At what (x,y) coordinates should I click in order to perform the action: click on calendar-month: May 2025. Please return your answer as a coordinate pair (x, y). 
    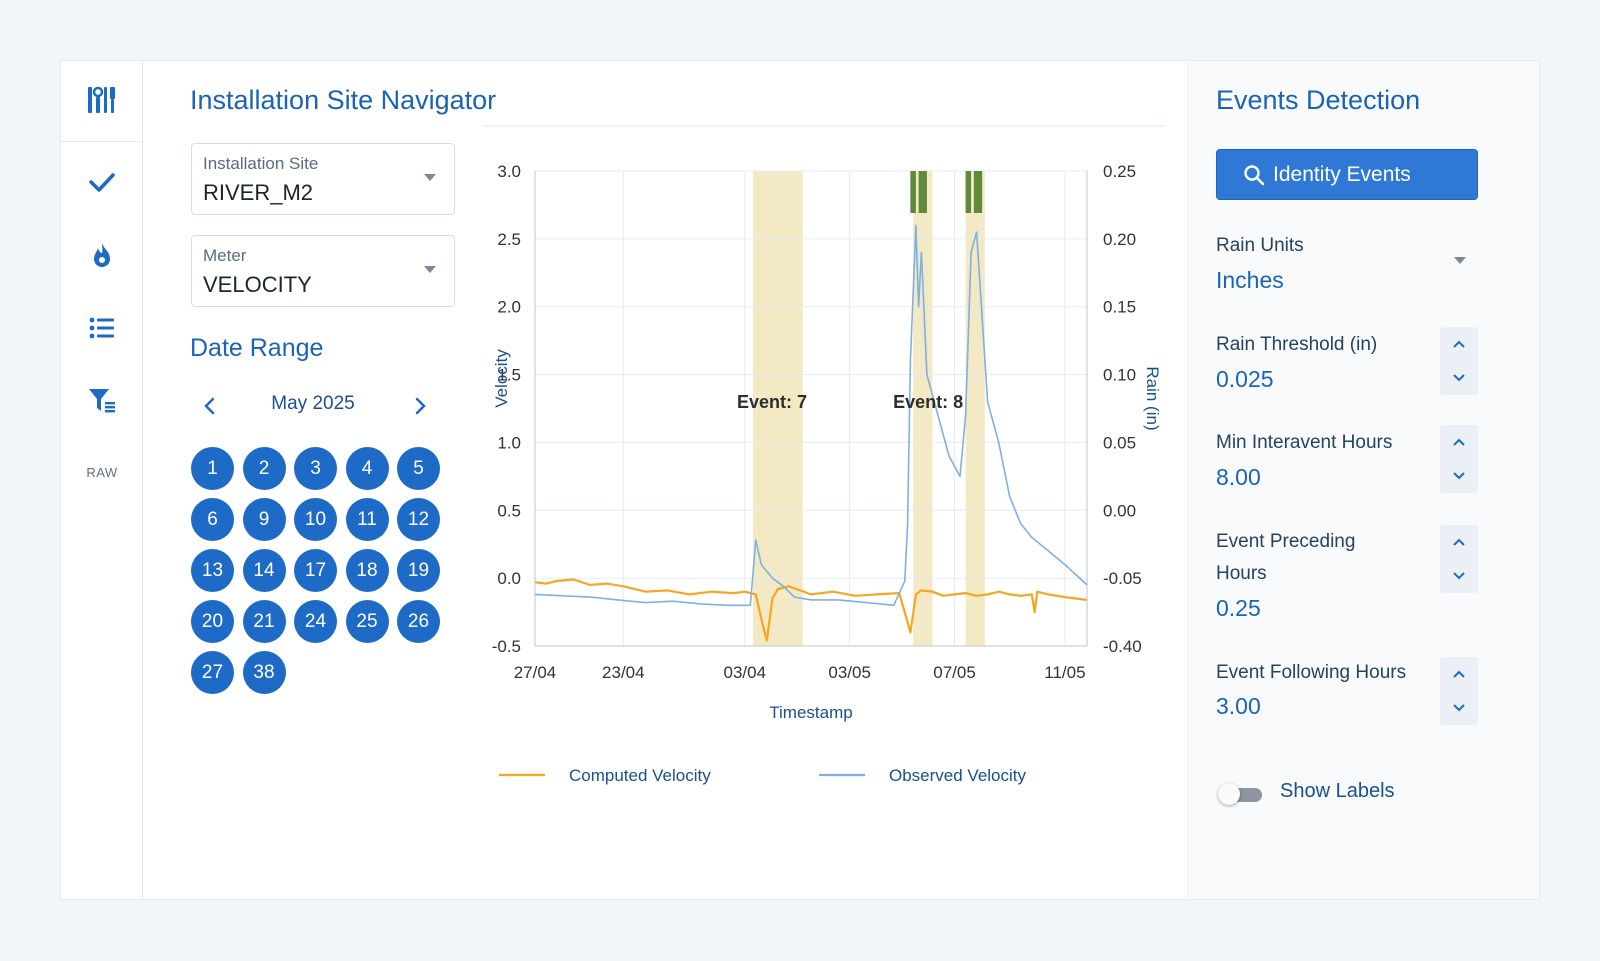
    Looking at the image, I should click on (313, 403).